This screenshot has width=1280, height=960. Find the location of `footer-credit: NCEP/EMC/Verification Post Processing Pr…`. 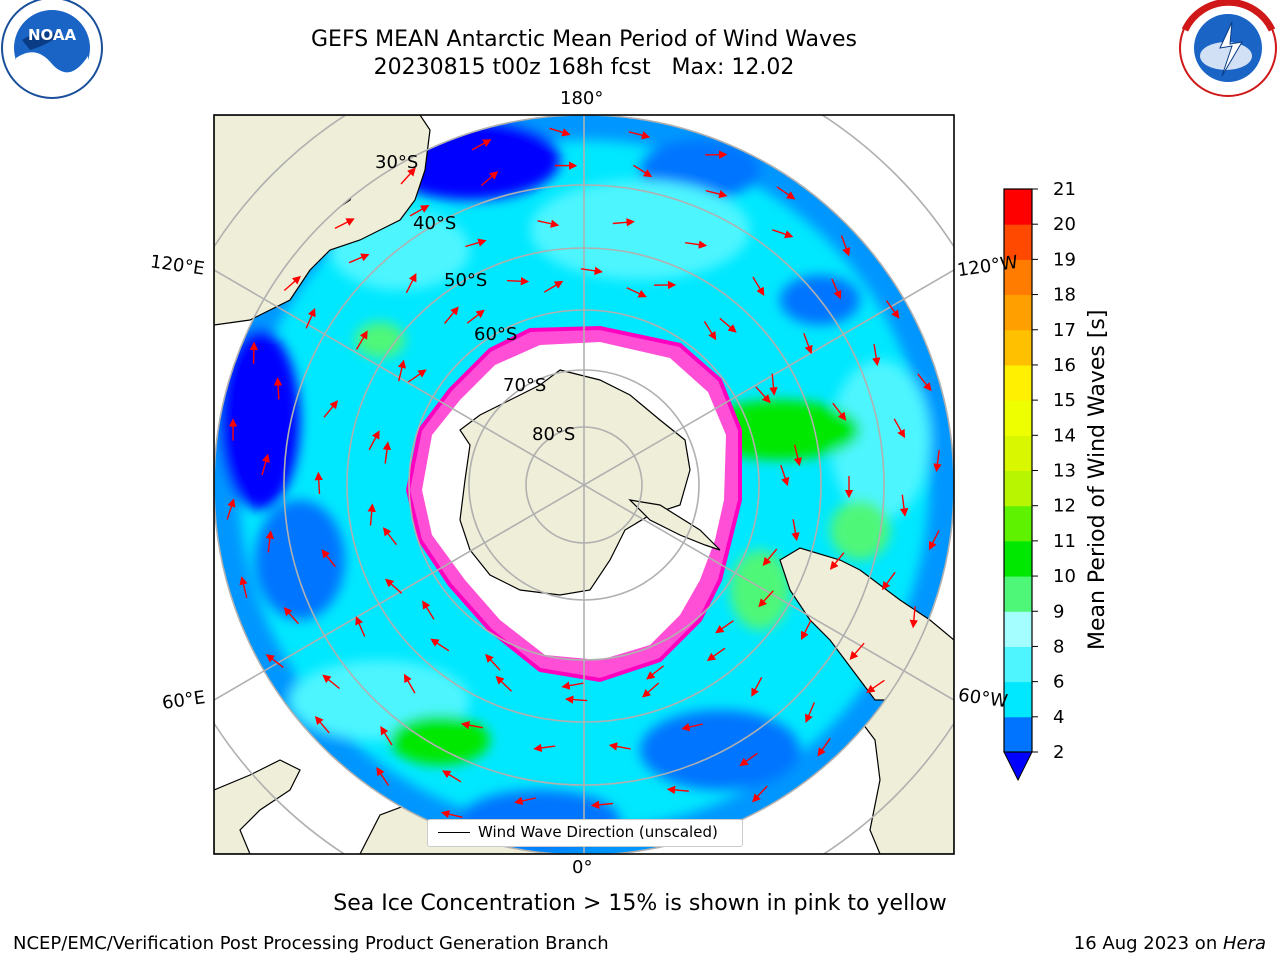

footer-credit: NCEP/EMC/Verification Post Processing Pr… is located at coordinates (311, 943).